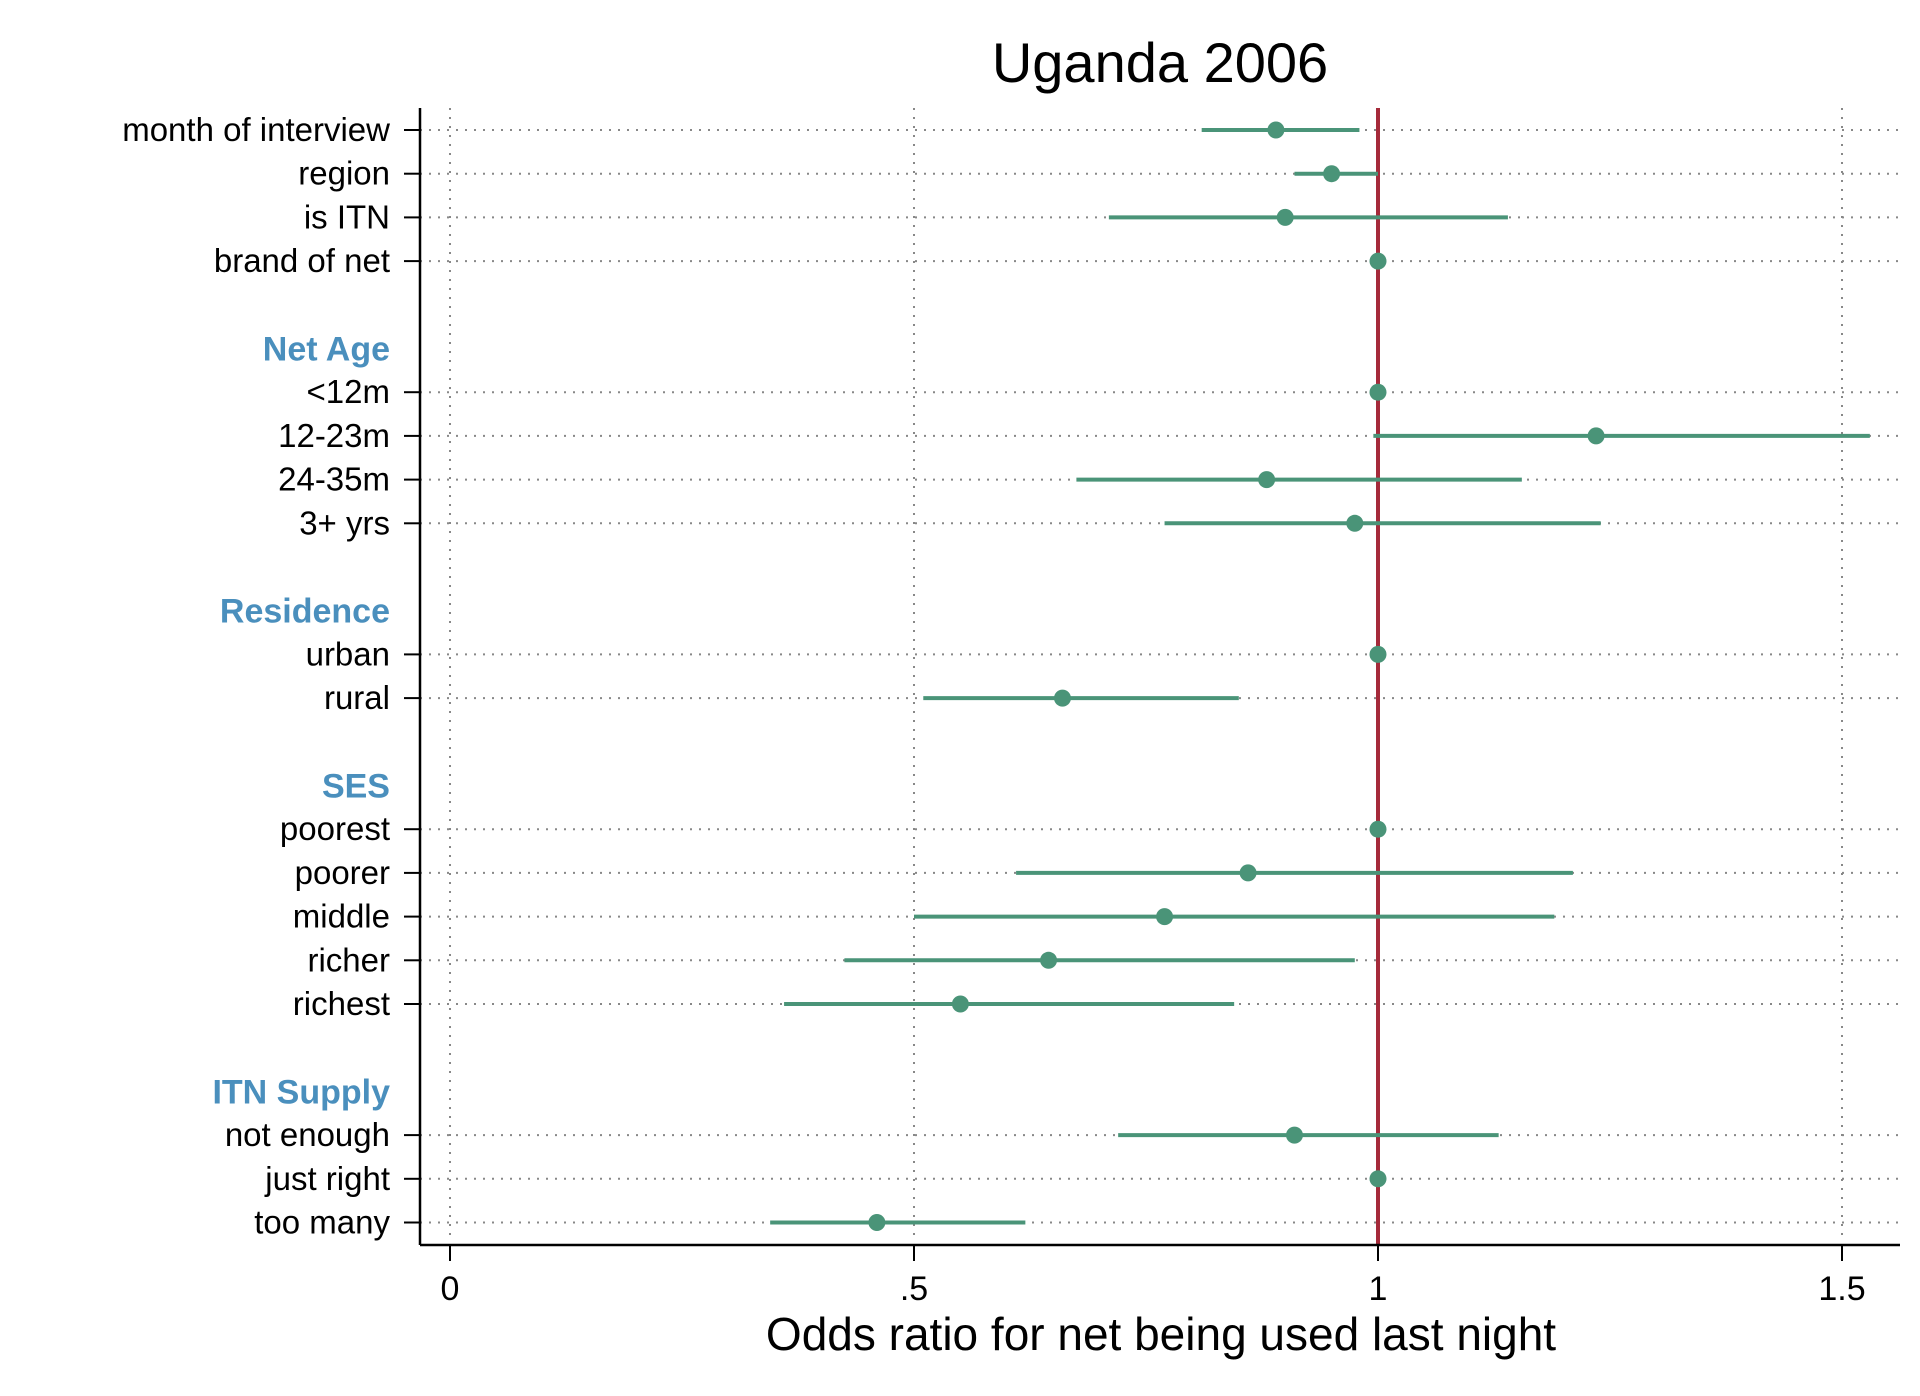 Image resolution: width=1920 pixels, height=1396 pixels. Describe the element at coordinates (1841, 1289) in the screenshot. I see `x-tick-label: 1.5` at that location.